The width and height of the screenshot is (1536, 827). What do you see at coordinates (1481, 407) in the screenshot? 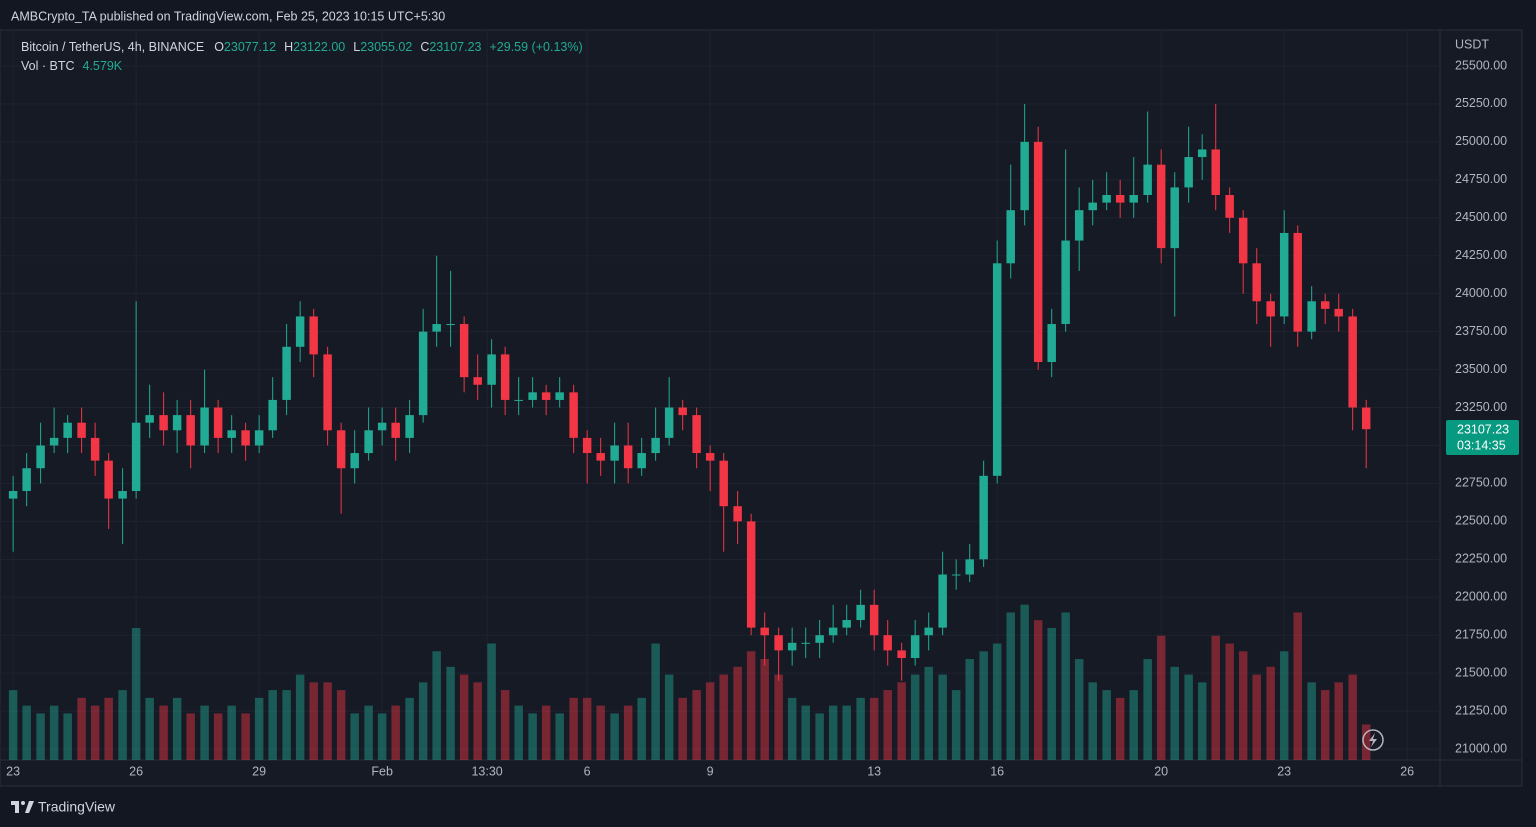
I see `y-tick-label: 23250.00` at bounding box center [1481, 407].